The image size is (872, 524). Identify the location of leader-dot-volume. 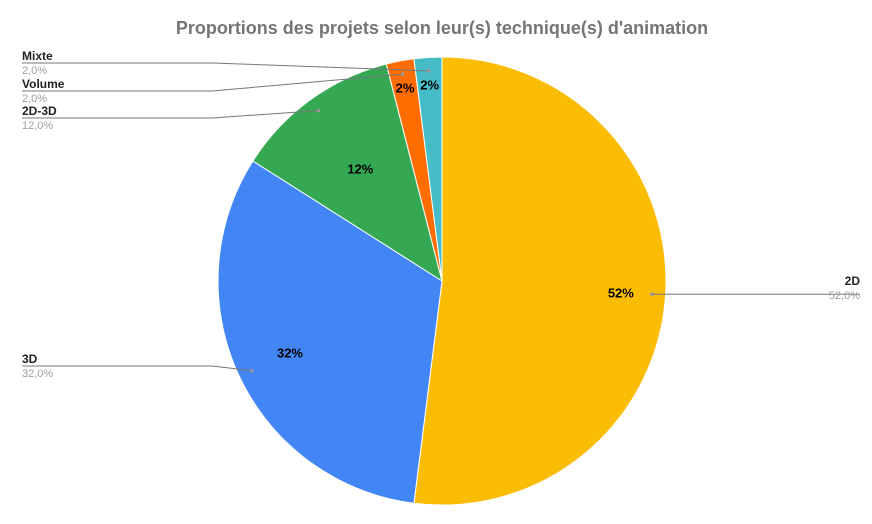
(402, 74).